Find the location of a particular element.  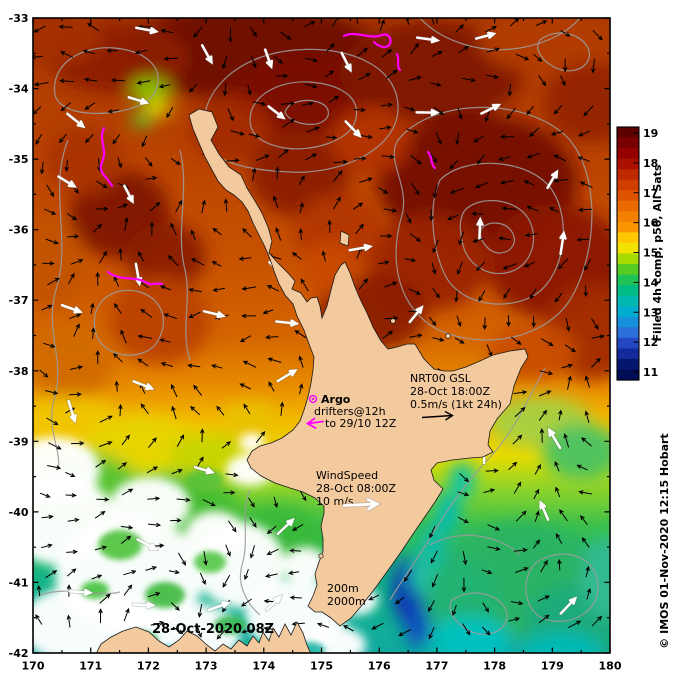

x-tick-label: 175 is located at coordinates (321, 666).